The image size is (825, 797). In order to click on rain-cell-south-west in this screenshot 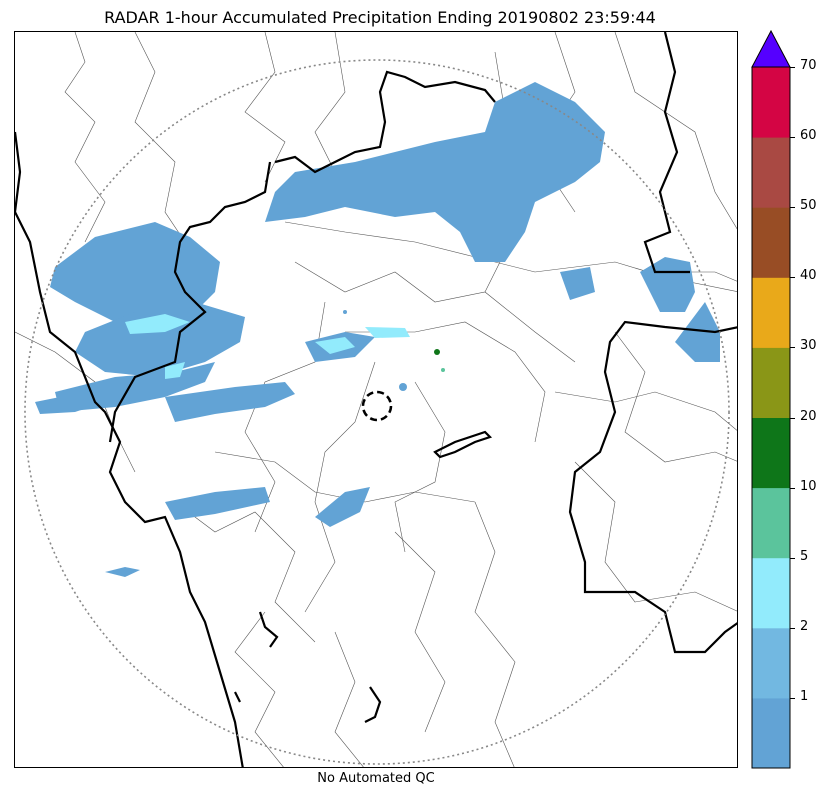, I will do `click(217, 503)`.